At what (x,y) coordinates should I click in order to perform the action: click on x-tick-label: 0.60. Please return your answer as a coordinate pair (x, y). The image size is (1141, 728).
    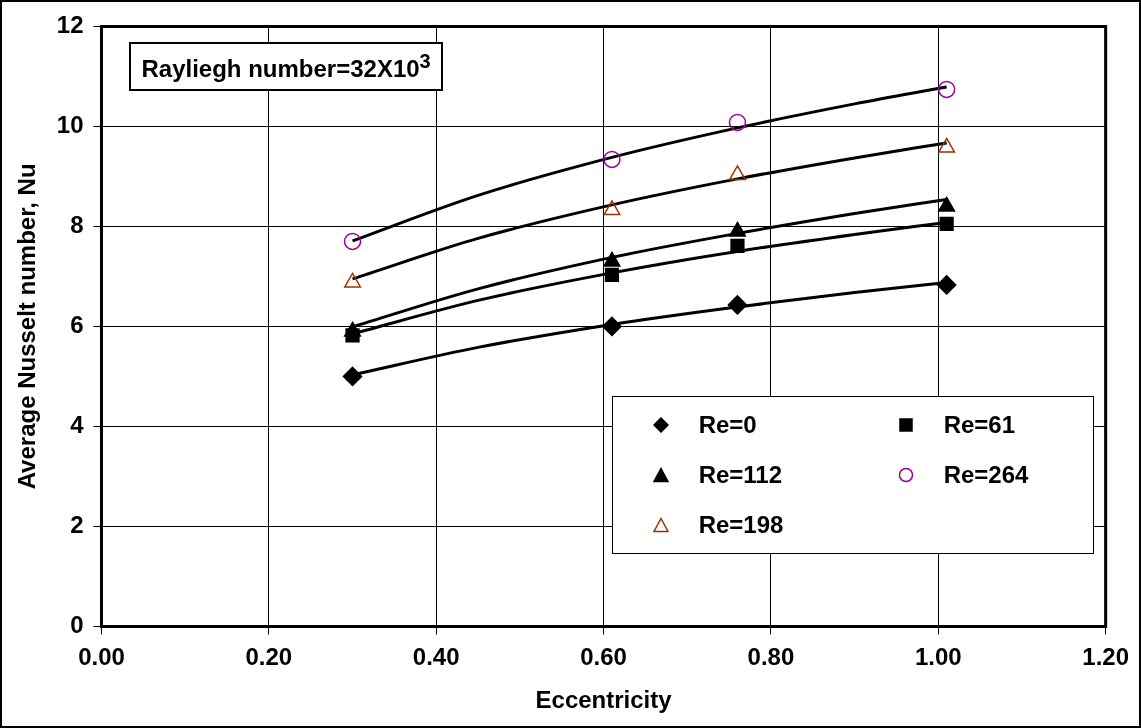
    Looking at the image, I should click on (603, 657).